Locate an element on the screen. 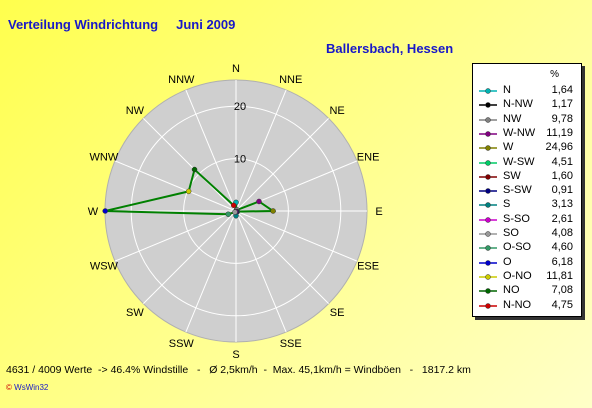 This screenshot has height=408, width=592. direction-label: NE is located at coordinates (336, 111).